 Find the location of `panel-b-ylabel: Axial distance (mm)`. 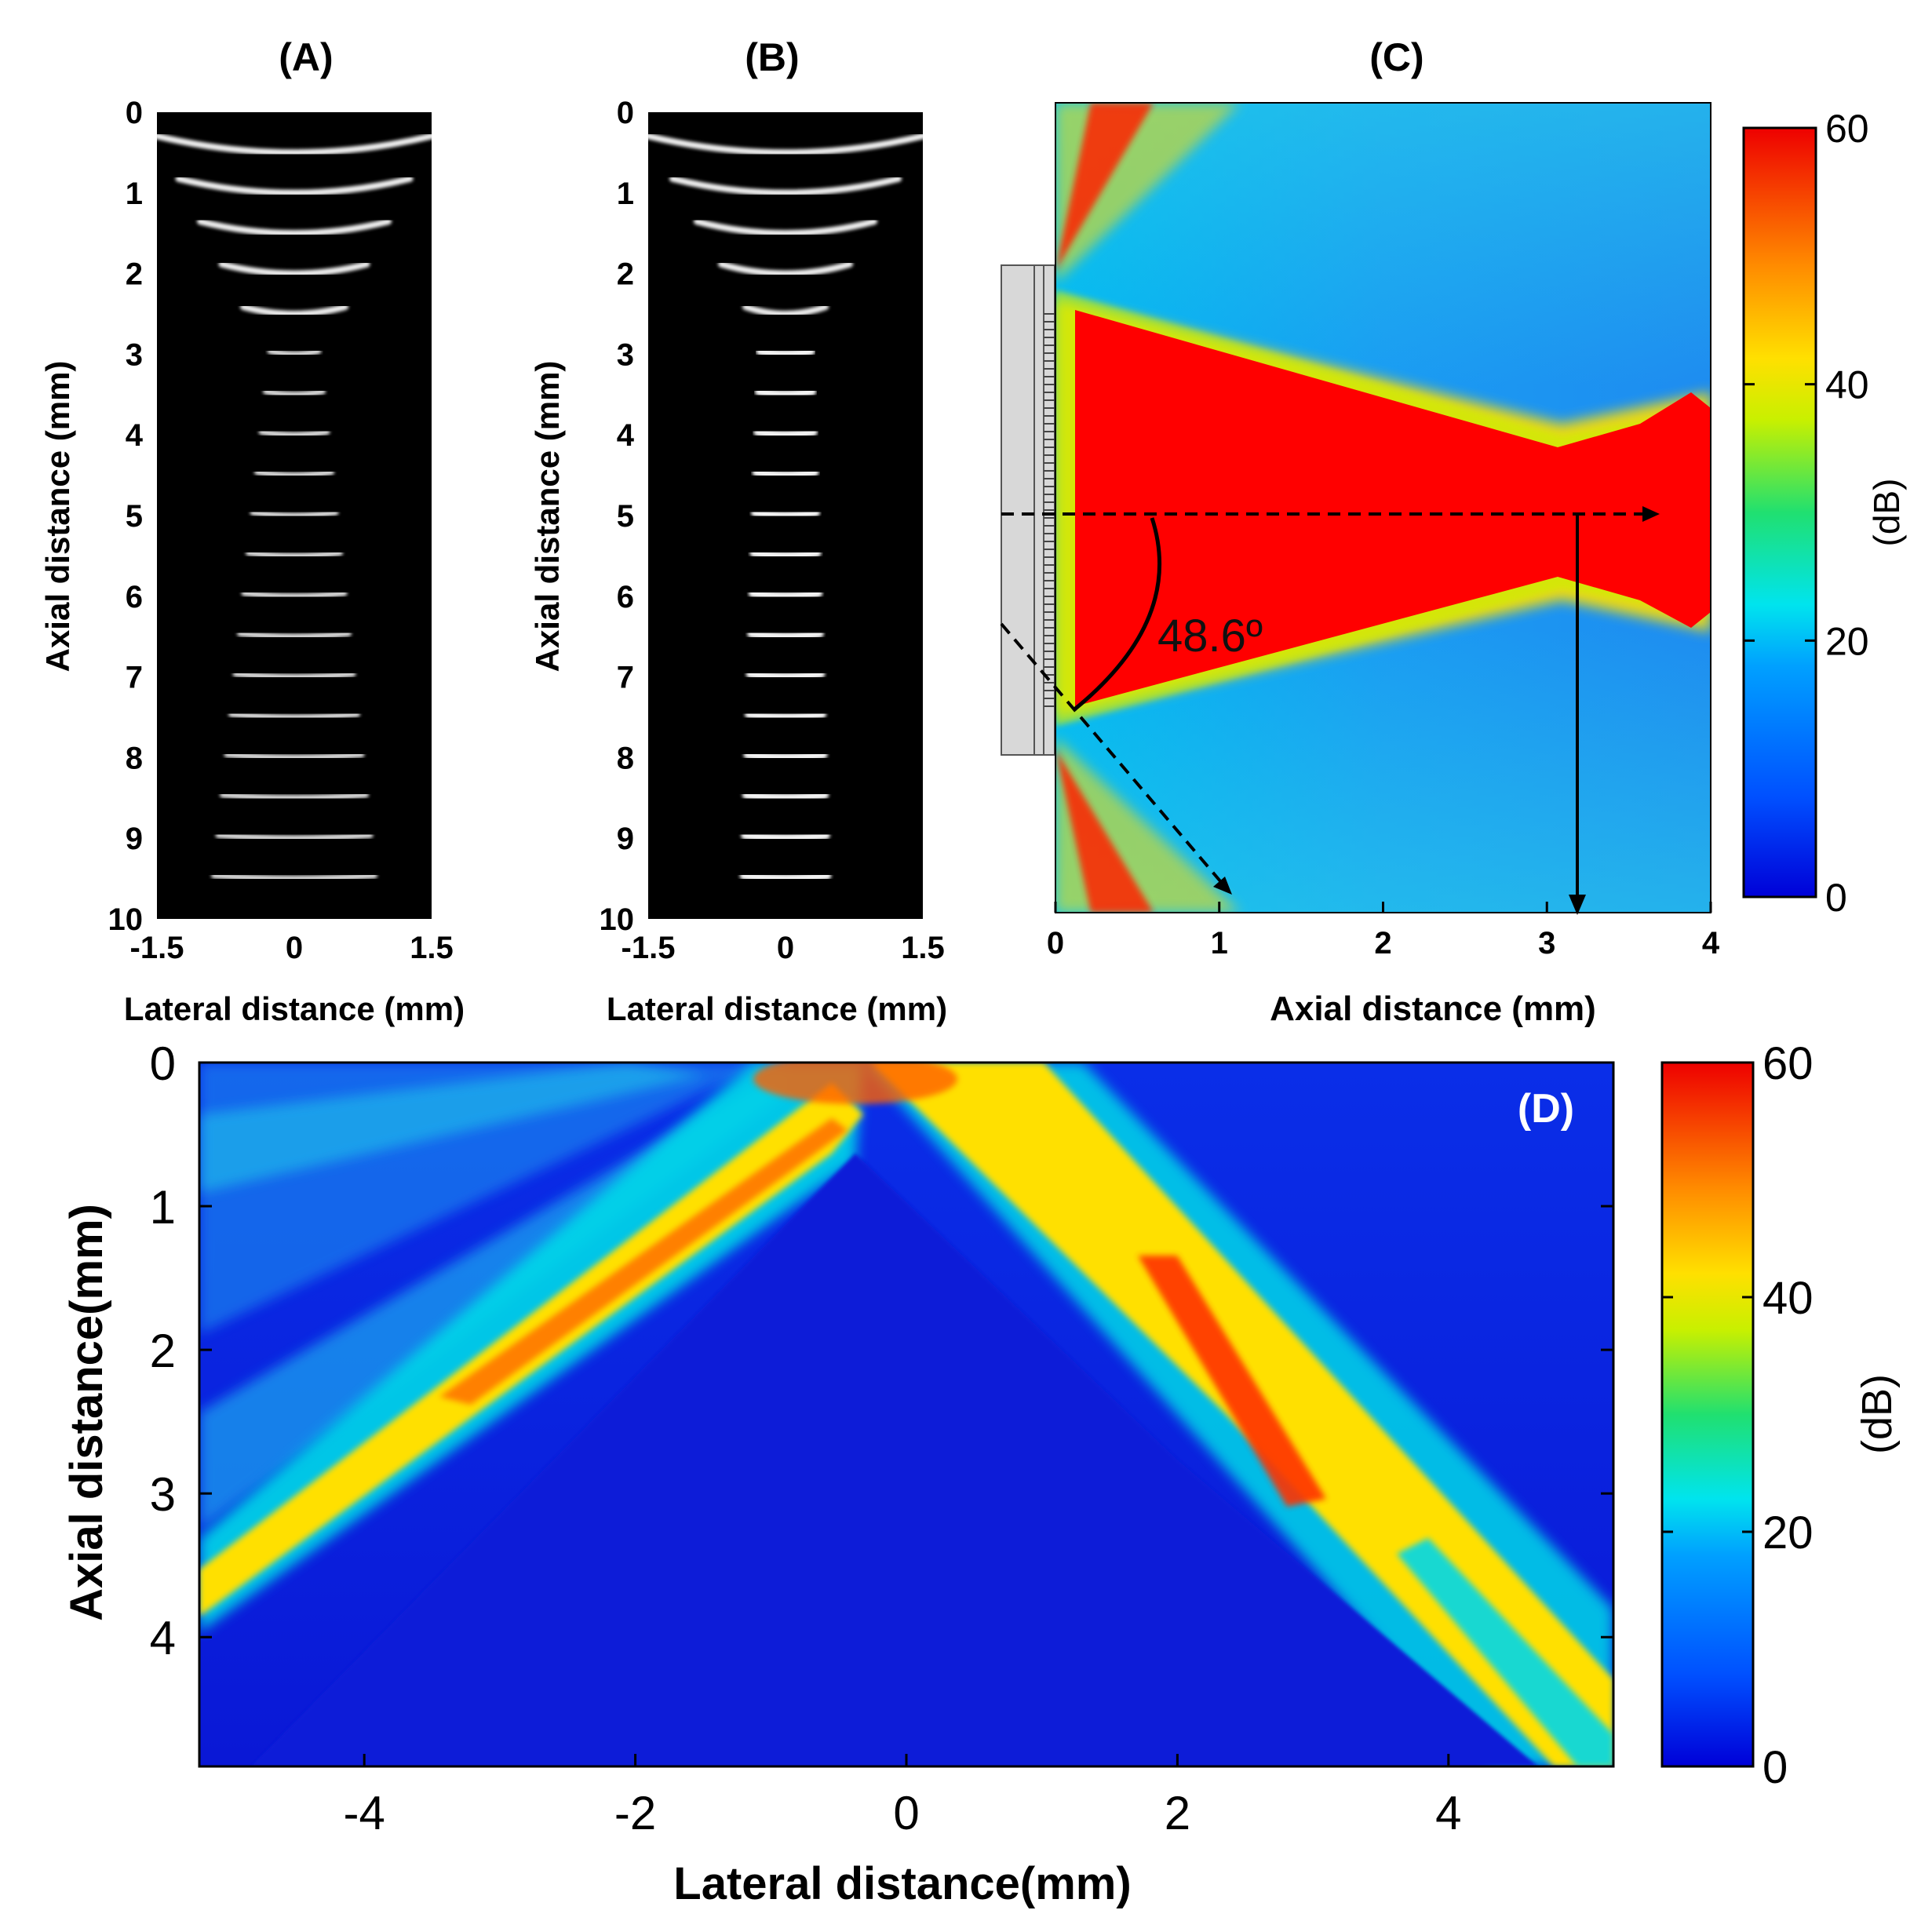

panel-b-ylabel: Axial distance (mm) is located at coordinates (547, 517).